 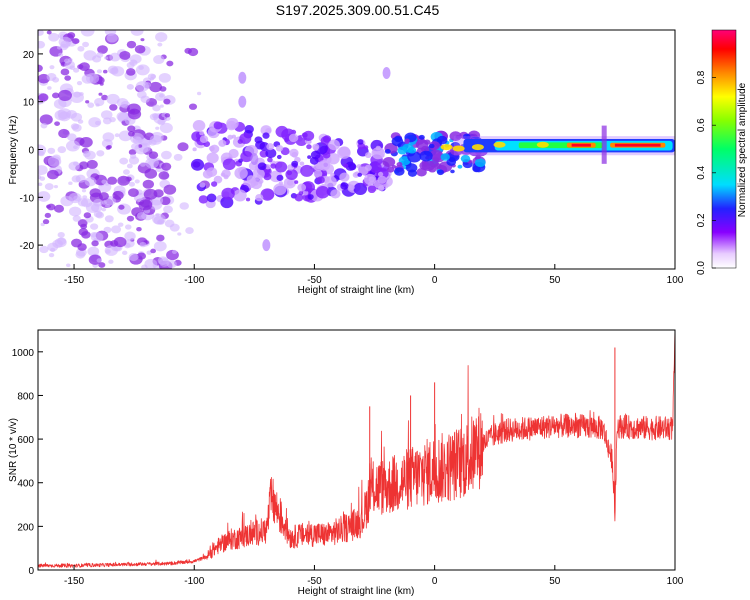 What do you see at coordinates (29, 103) in the screenshot?
I see `spectrogram-y-tick-label: 10` at bounding box center [29, 103].